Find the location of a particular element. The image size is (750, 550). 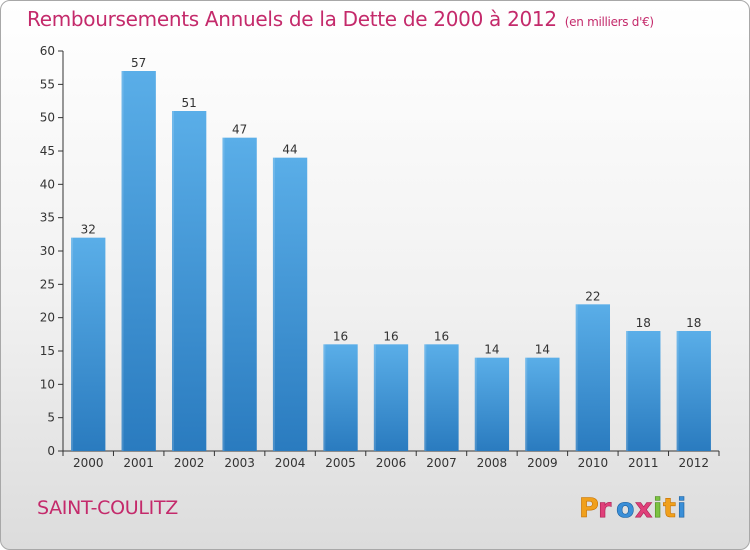

y-tick-label: 45 is located at coordinates (47, 151).